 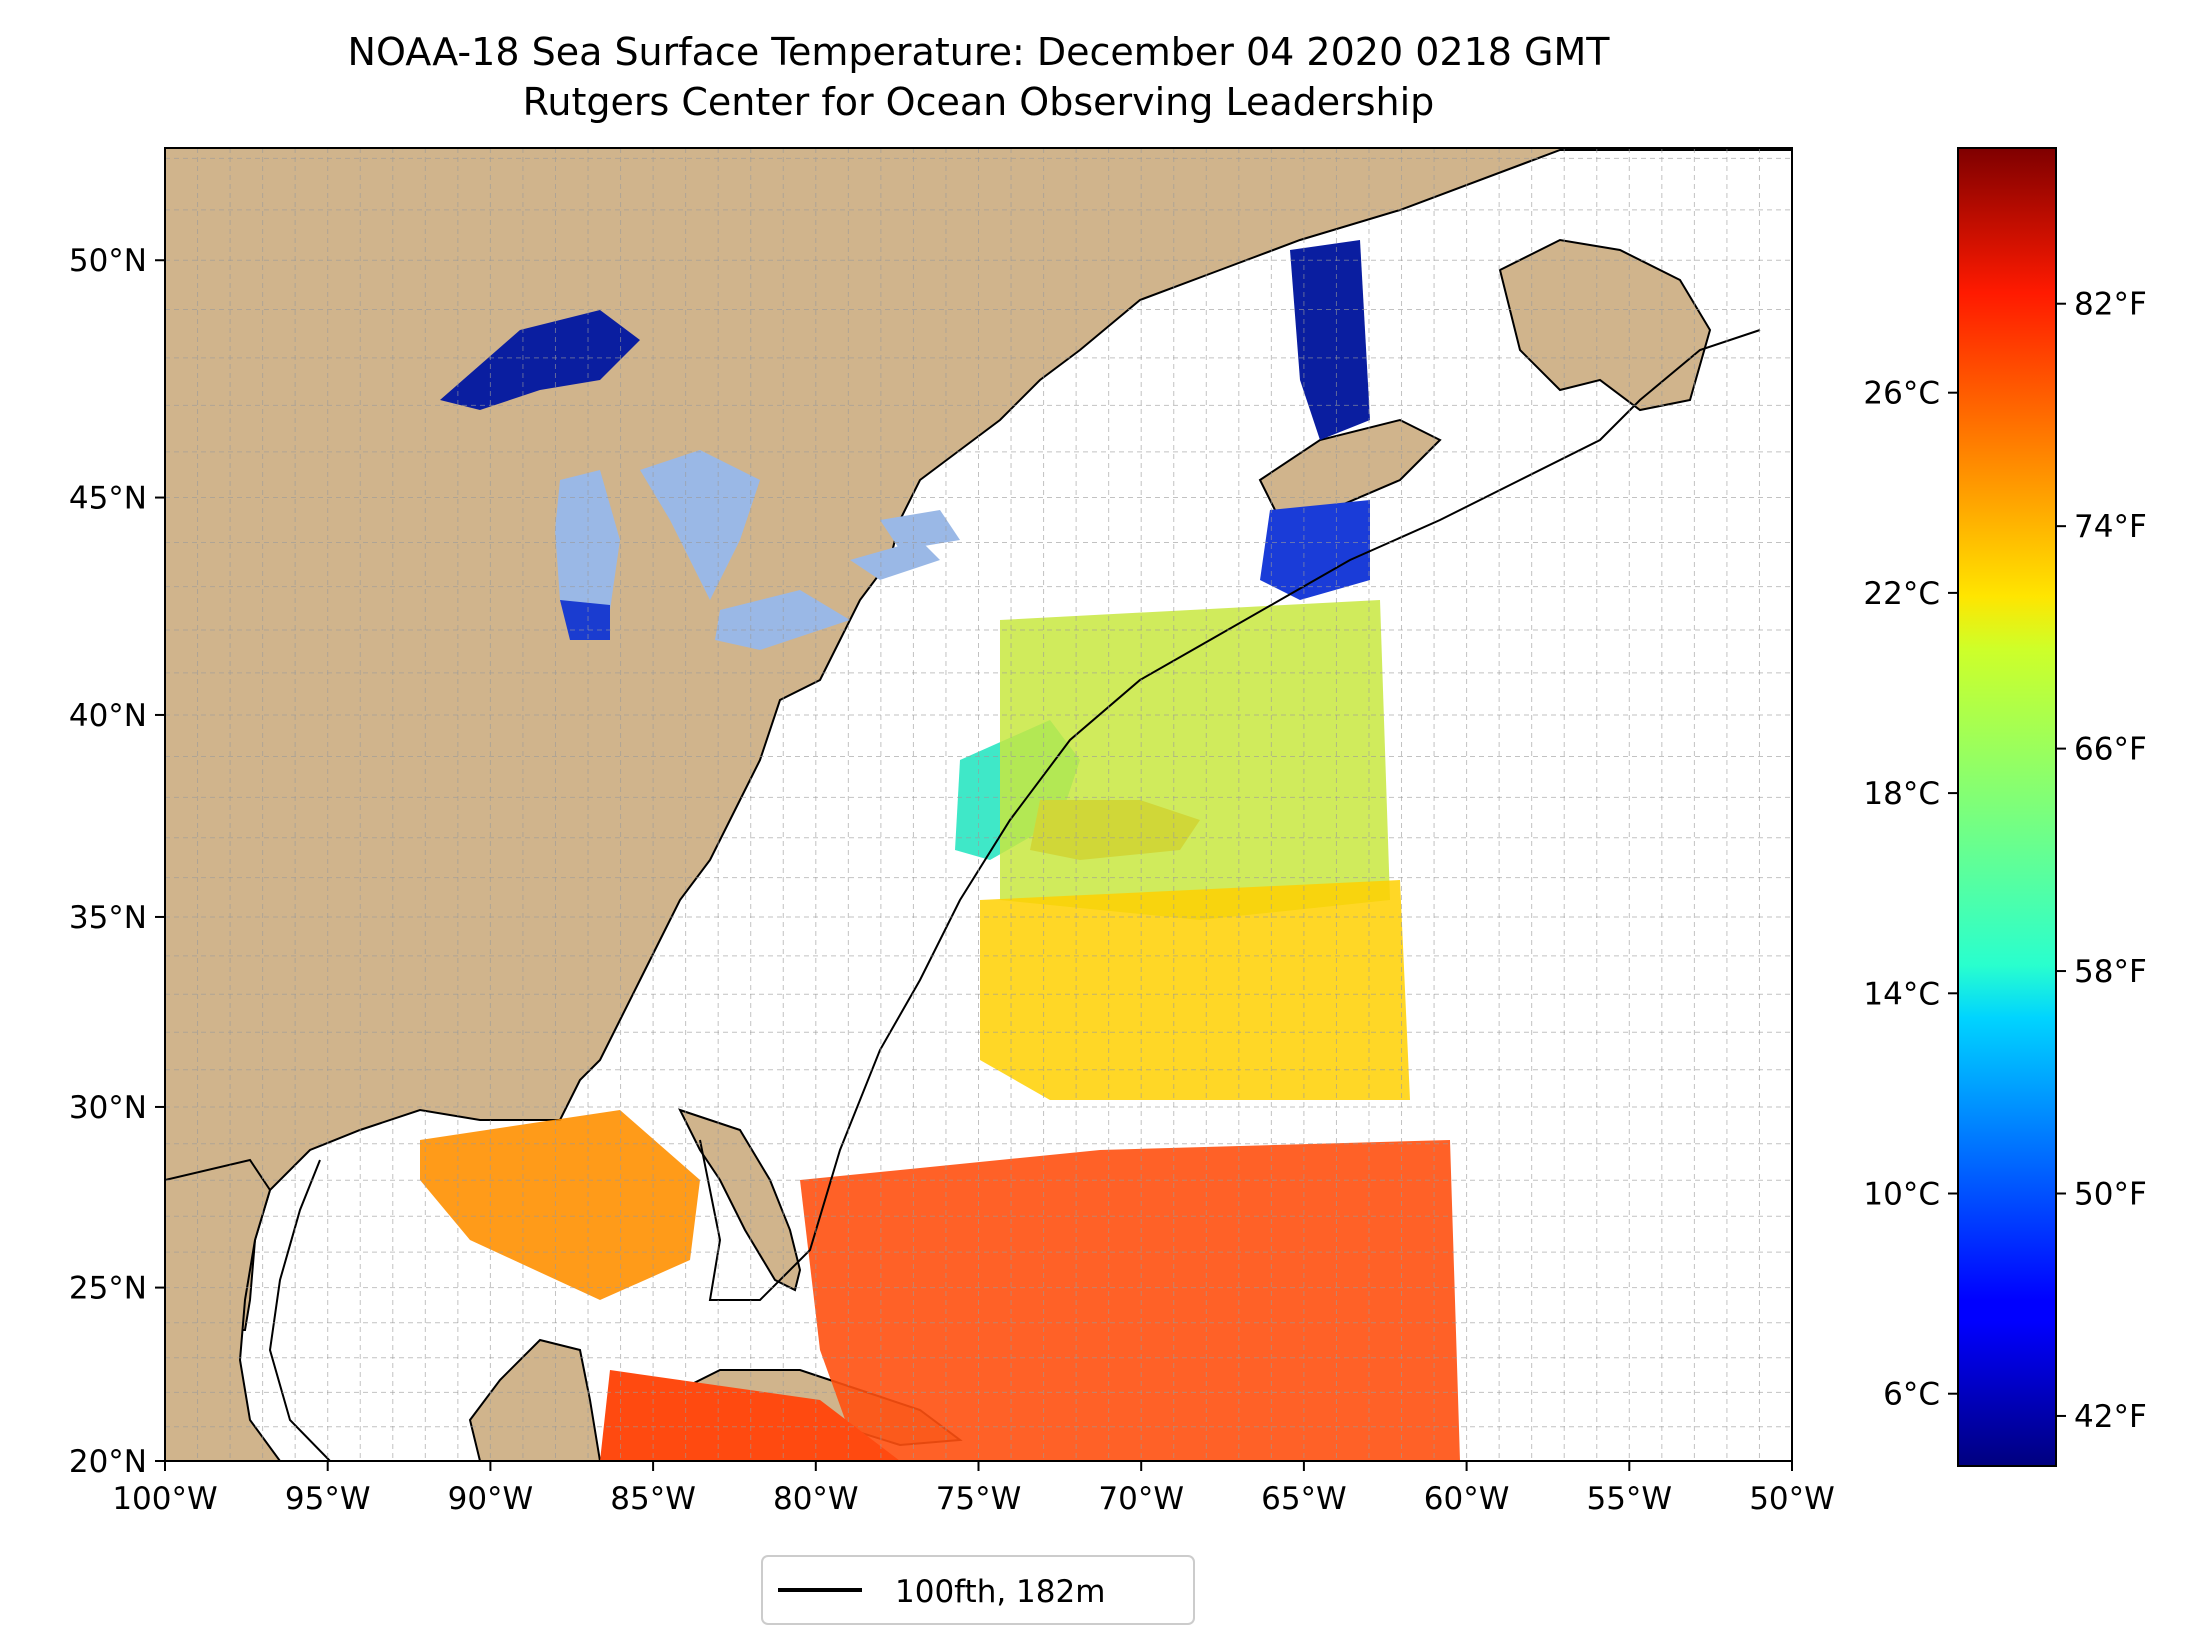 What do you see at coordinates (750, 1415) in the screenshot?
I see `caribbean-warm` at bounding box center [750, 1415].